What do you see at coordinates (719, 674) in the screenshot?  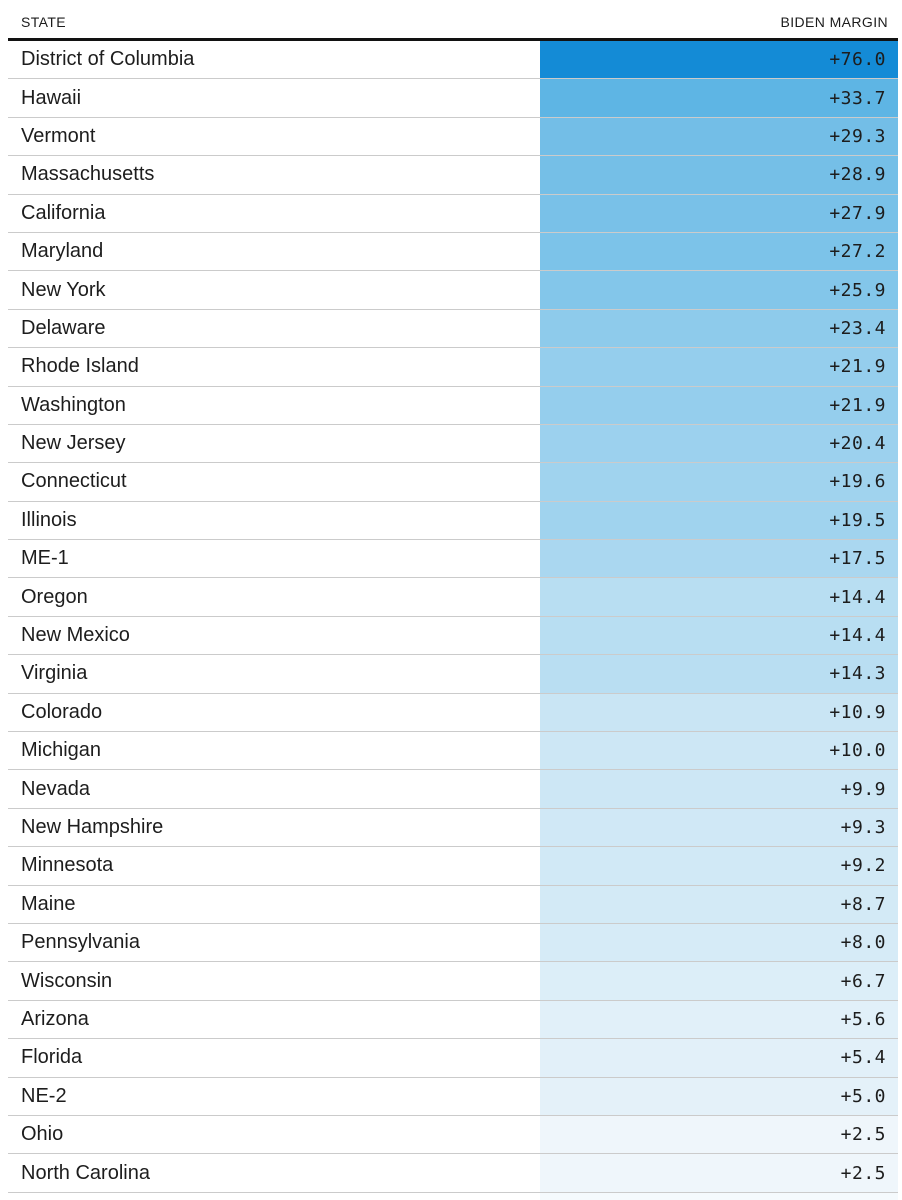 I see `margin-value-cell: +14.3` at bounding box center [719, 674].